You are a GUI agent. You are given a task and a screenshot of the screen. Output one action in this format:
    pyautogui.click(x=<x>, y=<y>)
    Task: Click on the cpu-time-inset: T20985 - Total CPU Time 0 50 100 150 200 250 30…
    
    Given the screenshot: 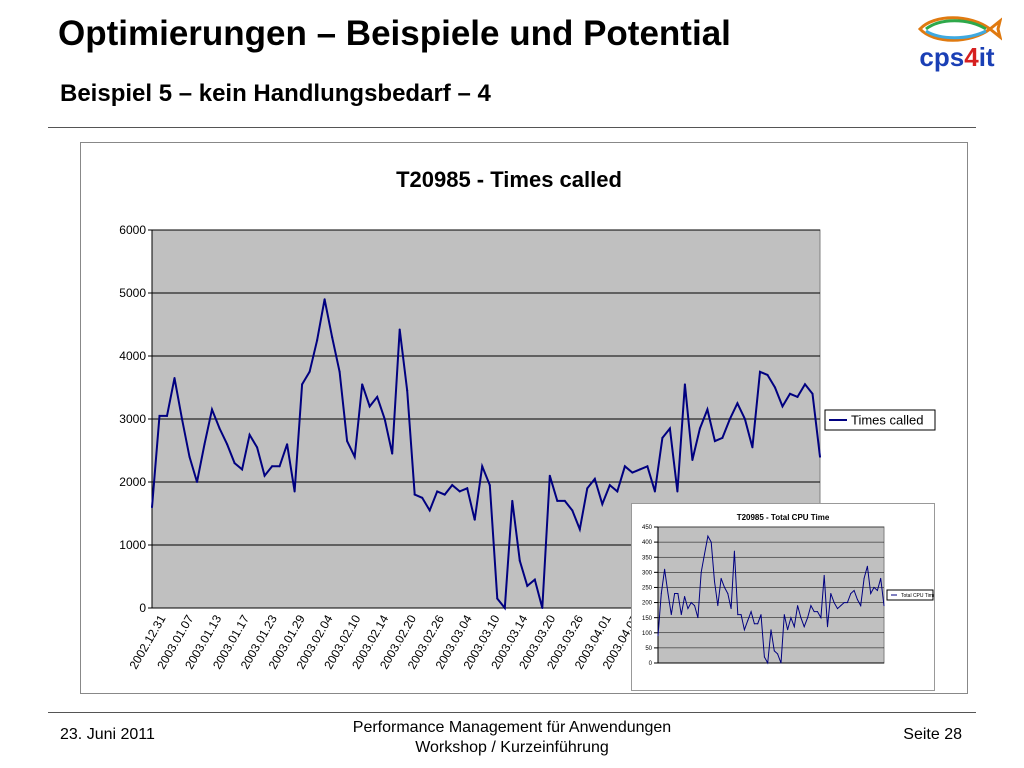 What is the action you would take?
    pyautogui.click(x=783, y=597)
    